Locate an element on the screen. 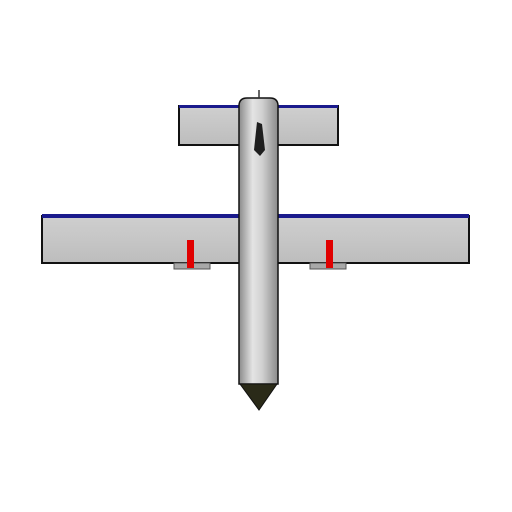 Image resolution: width=512 pixels, height=512 pixels. nose-cone is located at coordinates (258, 397).